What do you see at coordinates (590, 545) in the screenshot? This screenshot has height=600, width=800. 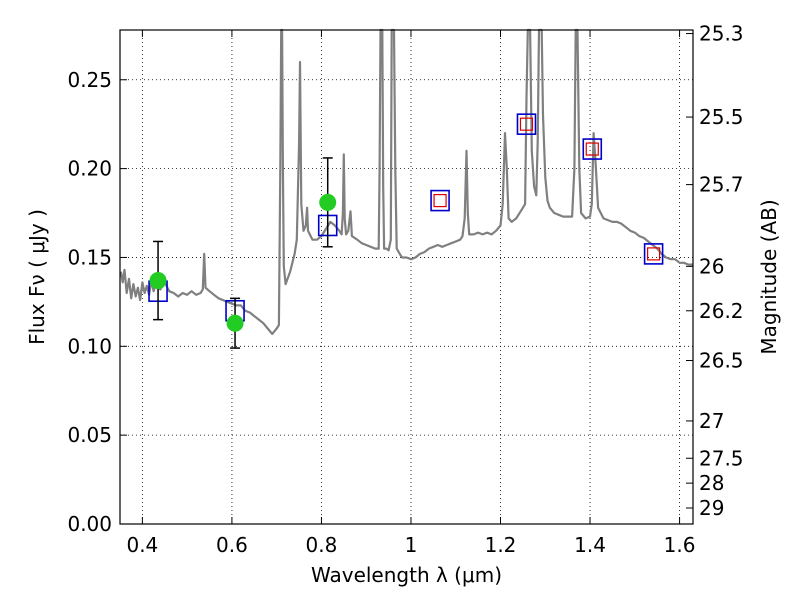 I see `x-tick-label: 1.4` at bounding box center [590, 545].